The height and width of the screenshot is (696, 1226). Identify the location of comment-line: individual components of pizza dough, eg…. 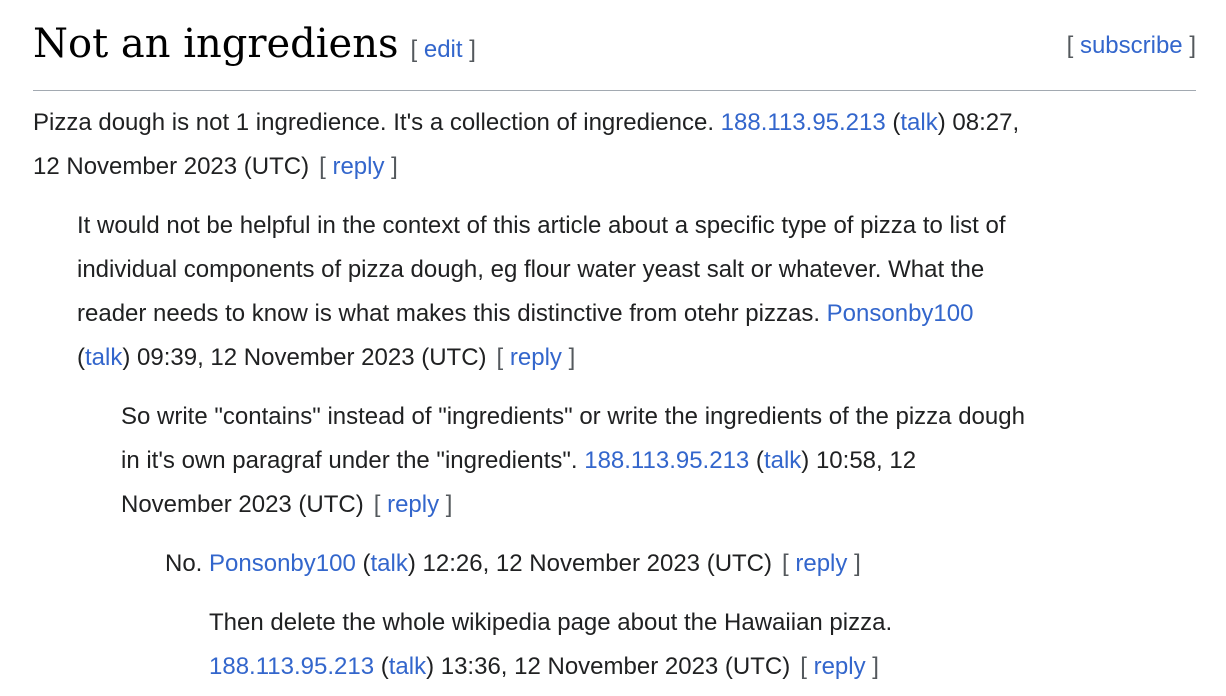
(636, 270).